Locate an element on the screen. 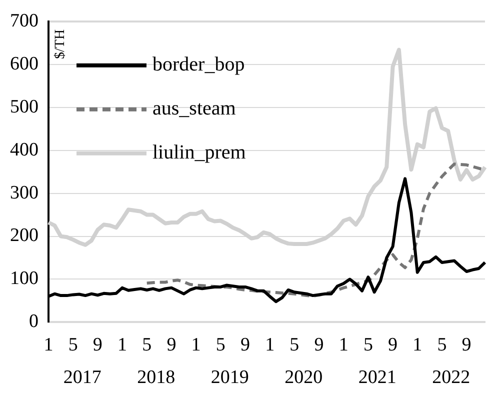  text: 2022 is located at coordinates (451, 377).